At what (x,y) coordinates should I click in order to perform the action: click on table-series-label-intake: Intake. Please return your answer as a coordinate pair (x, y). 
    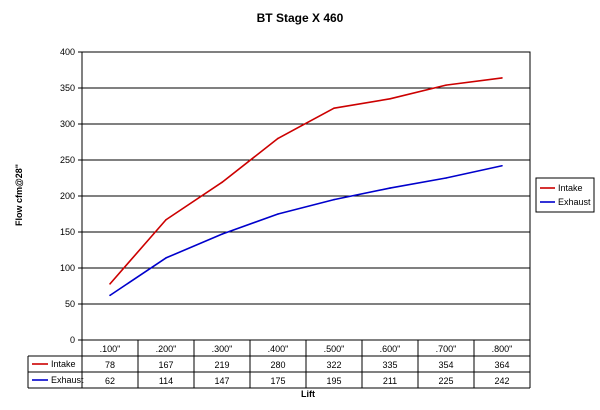
    Looking at the image, I should click on (63, 364).